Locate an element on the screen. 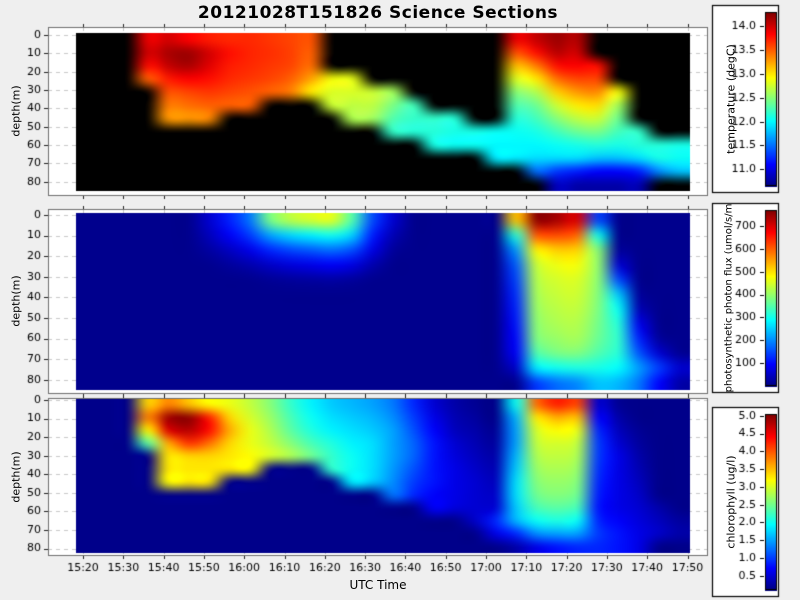  temperature-colorbar-label: temperature (degC) is located at coordinates (731, 99).